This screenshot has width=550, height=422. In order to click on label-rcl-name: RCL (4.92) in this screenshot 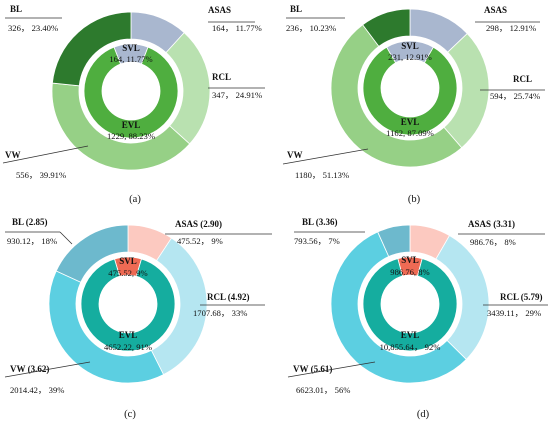, I will do `click(228, 297)`.